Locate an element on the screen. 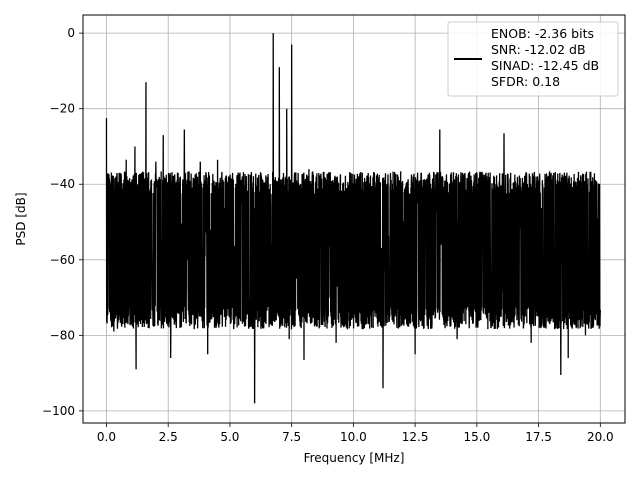  legend-enob: ENOB: -2.36 bits is located at coordinates (542, 33).